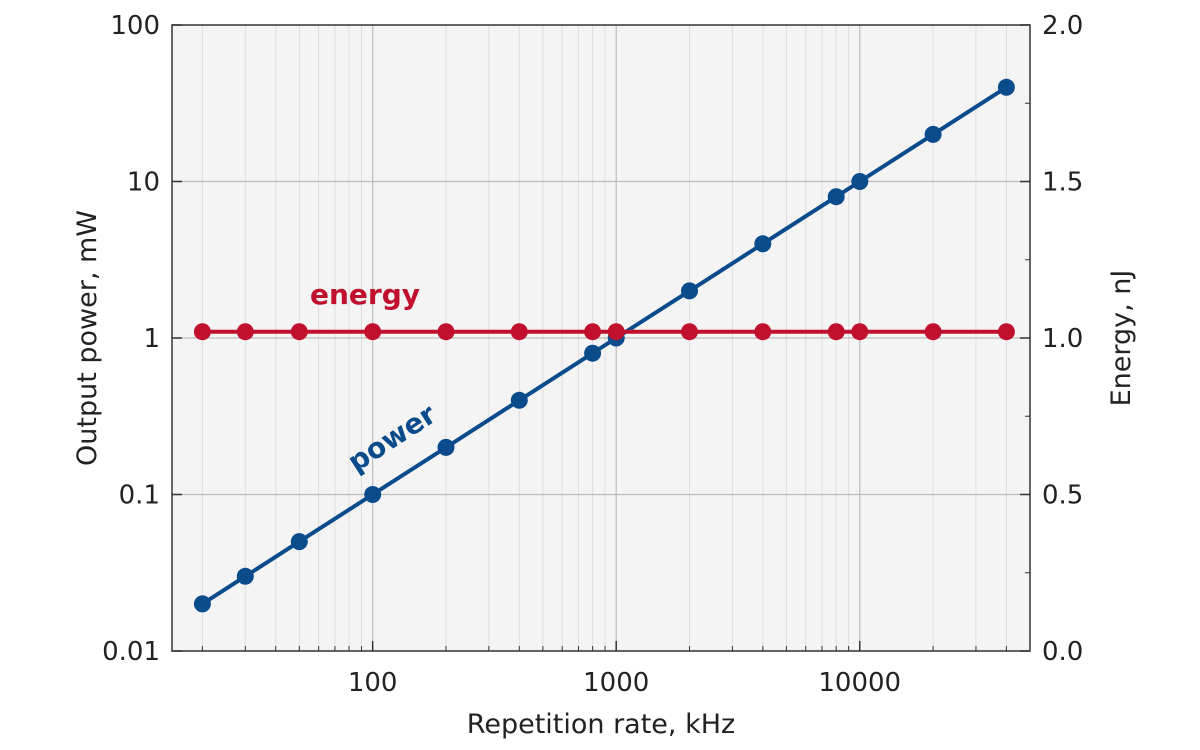 The image size is (1200, 750). What do you see at coordinates (1062, 652) in the screenshot?
I see `y2-tick-label: 0.0` at bounding box center [1062, 652].